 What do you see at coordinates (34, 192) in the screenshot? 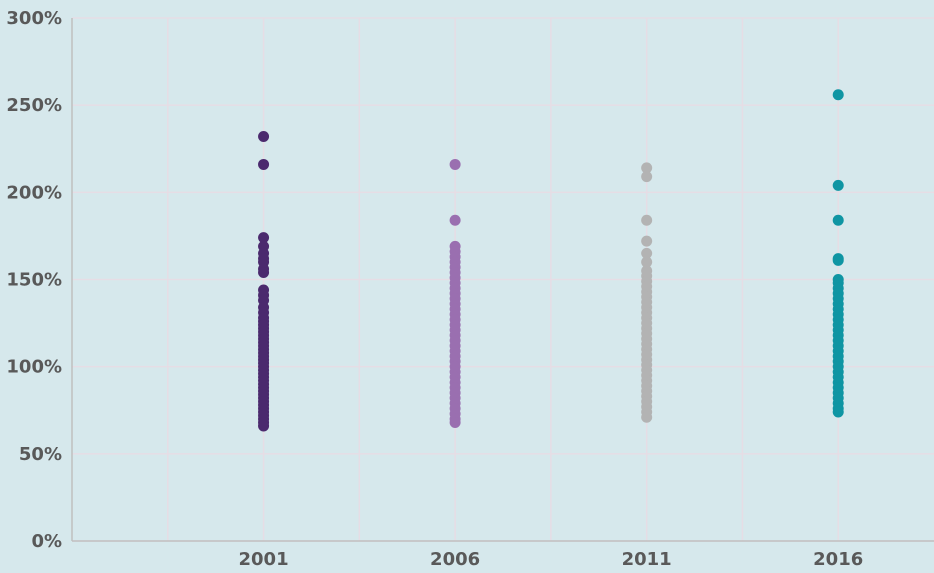
I see `y-tick-label: 200%` at bounding box center [34, 192].